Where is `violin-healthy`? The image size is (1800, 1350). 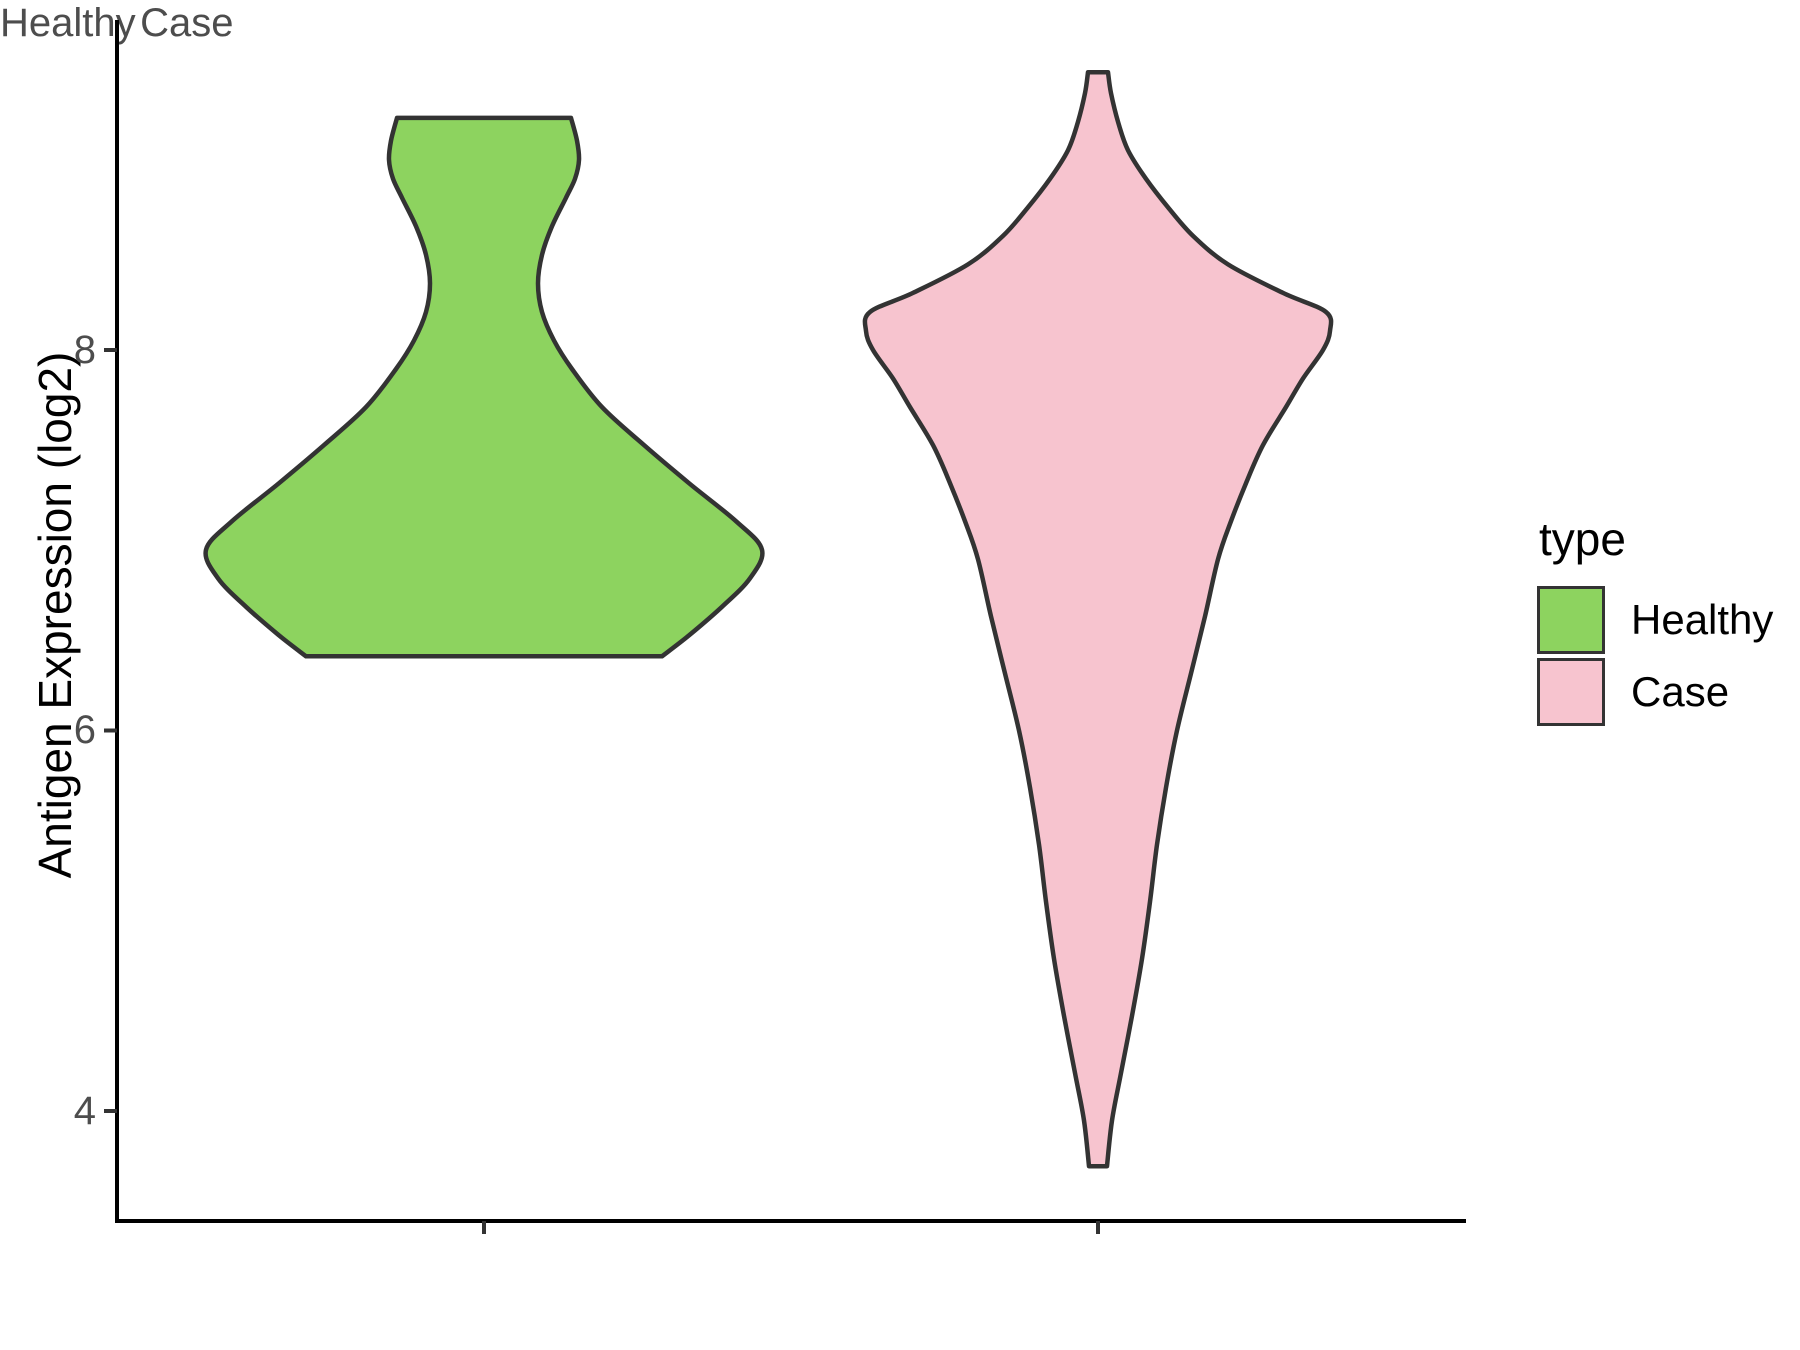 violin-healthy is located at coordinates (484, 387).